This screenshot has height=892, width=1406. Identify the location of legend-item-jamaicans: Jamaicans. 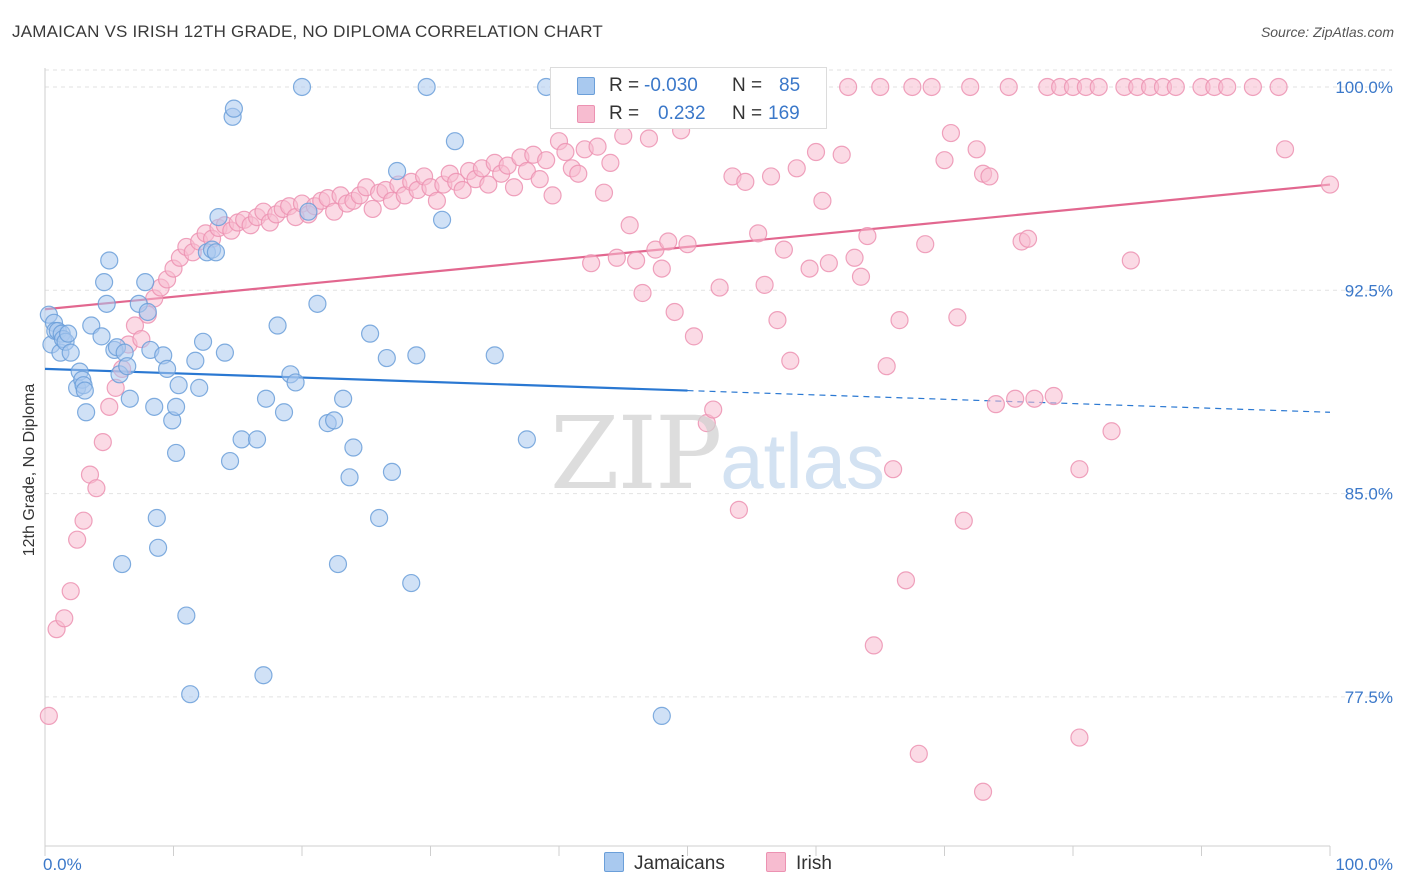
(664, 863).